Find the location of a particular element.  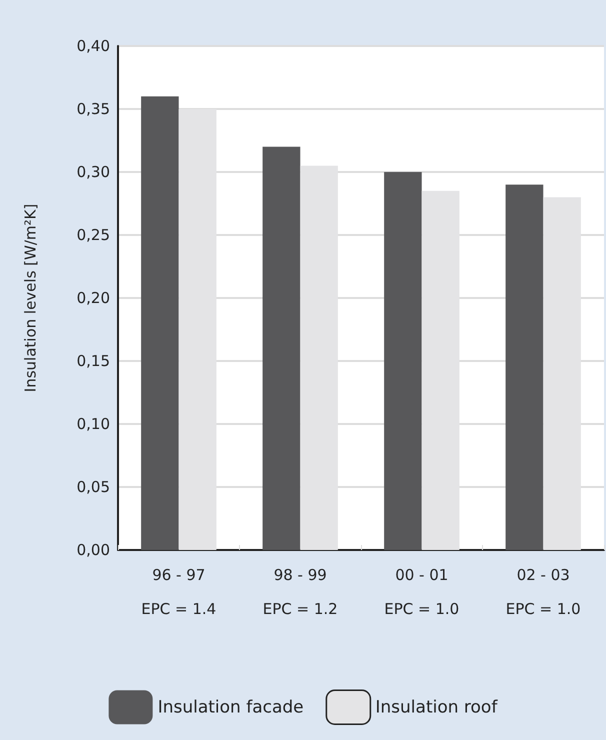

y-tick-label: 0,15 is located at coordinates (93, 361).